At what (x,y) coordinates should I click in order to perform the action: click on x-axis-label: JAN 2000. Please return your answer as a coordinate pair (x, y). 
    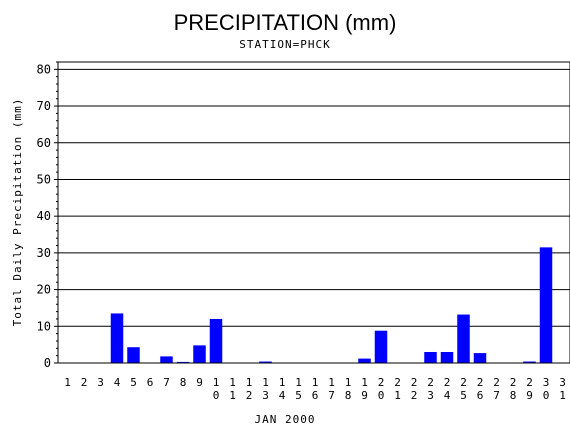
    Looking at the image, I should click on (285, 419).